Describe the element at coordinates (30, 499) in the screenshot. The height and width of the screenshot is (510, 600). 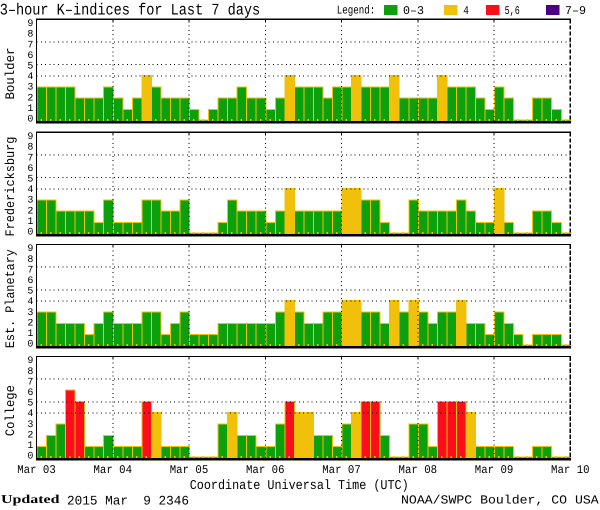
I see `svg-text: Updated` at that location.